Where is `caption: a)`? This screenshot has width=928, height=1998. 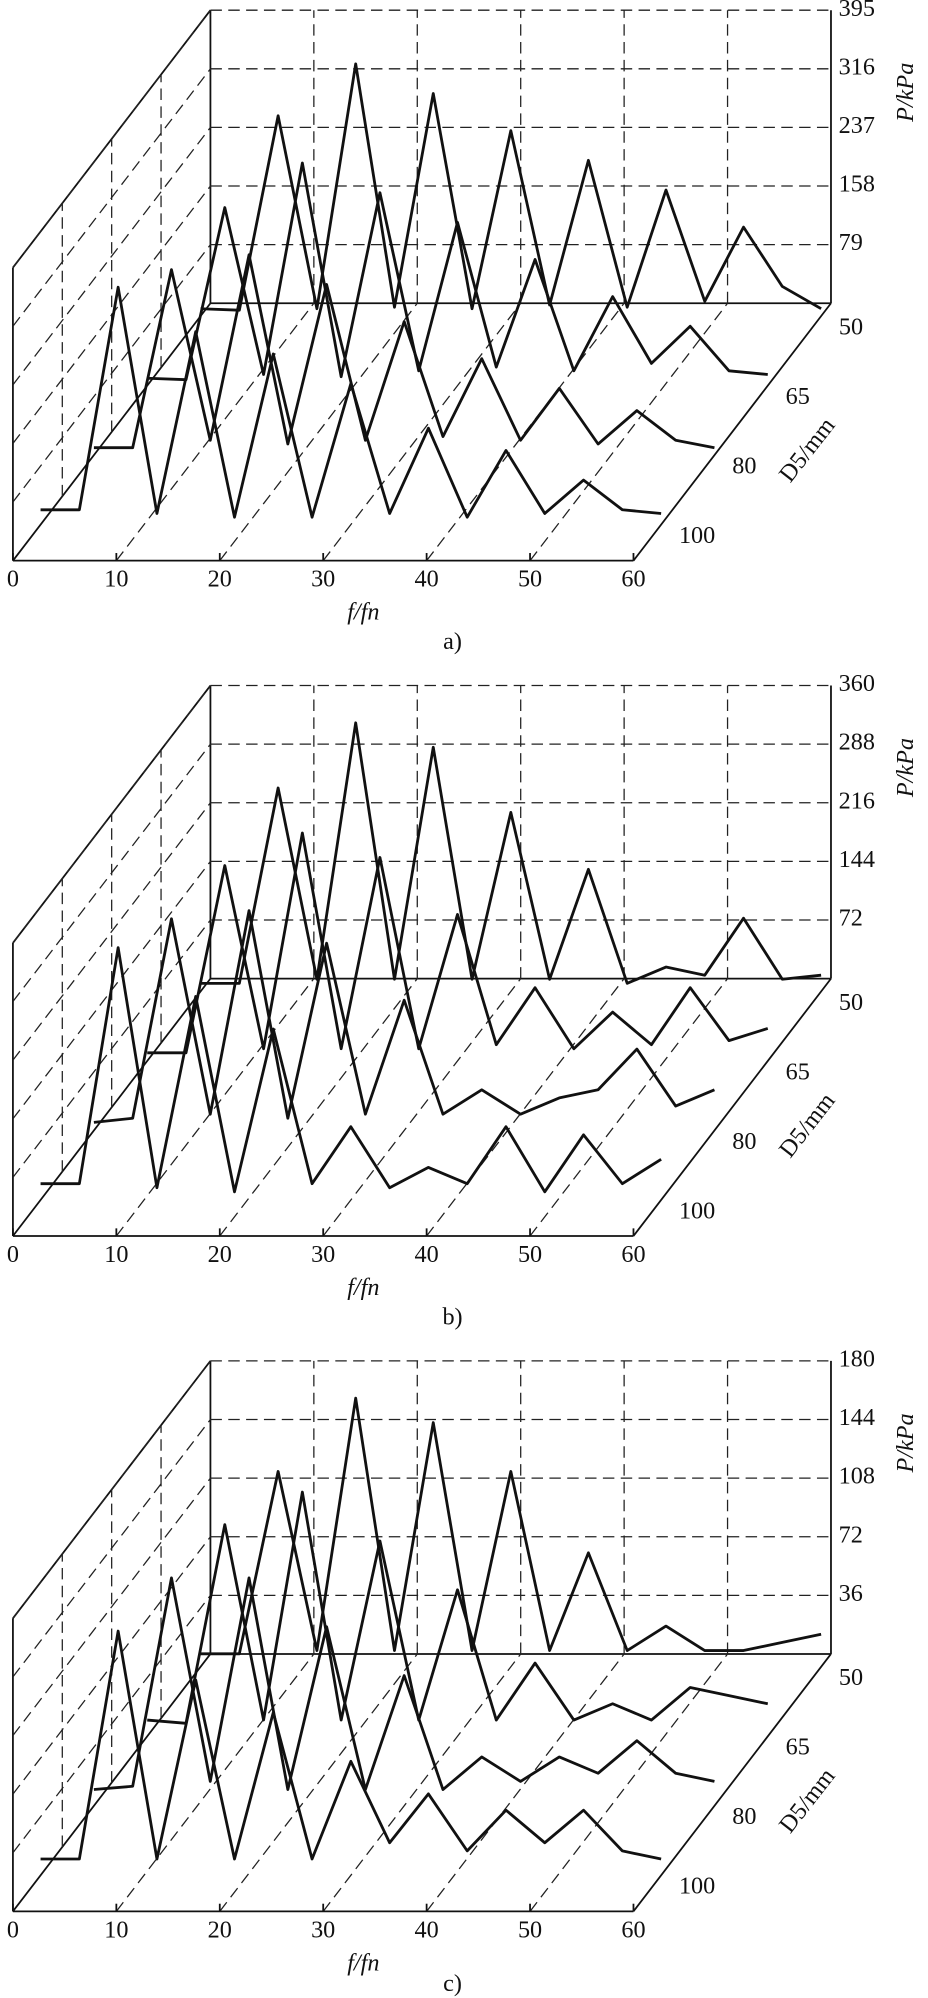 caption: a) is located at coordinates (452, 641).